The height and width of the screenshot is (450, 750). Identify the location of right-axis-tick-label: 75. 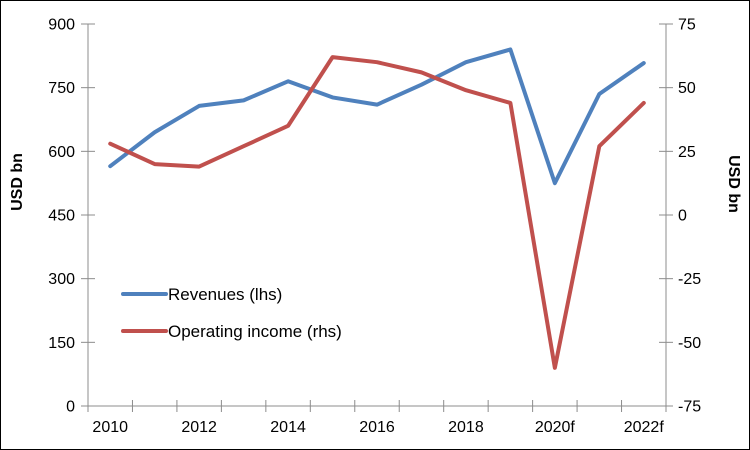
(687, 25).